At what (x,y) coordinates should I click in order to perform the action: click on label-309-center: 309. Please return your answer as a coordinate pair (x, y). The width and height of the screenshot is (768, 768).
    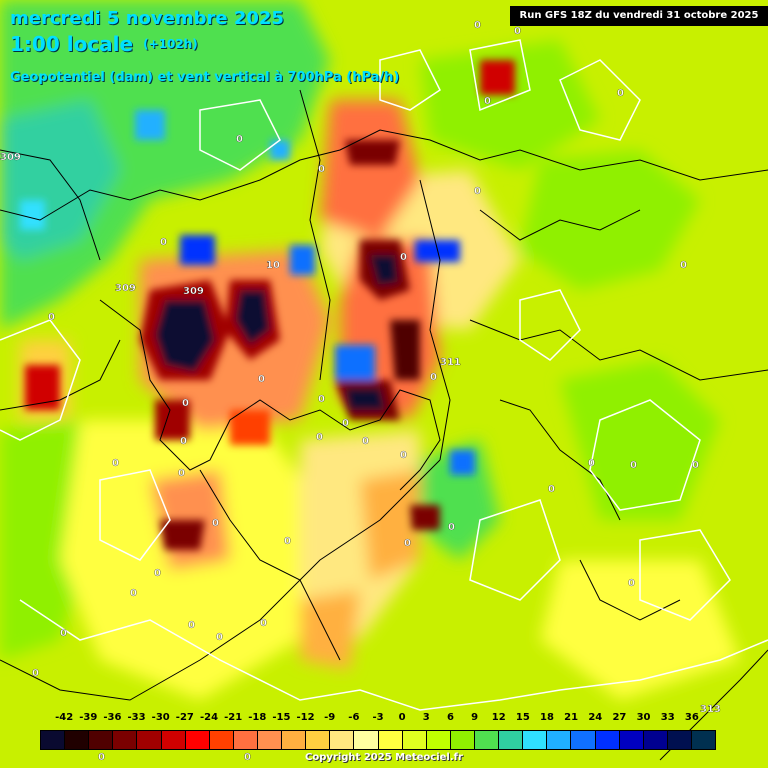
    Looking at the image, I should click on (193, 291).